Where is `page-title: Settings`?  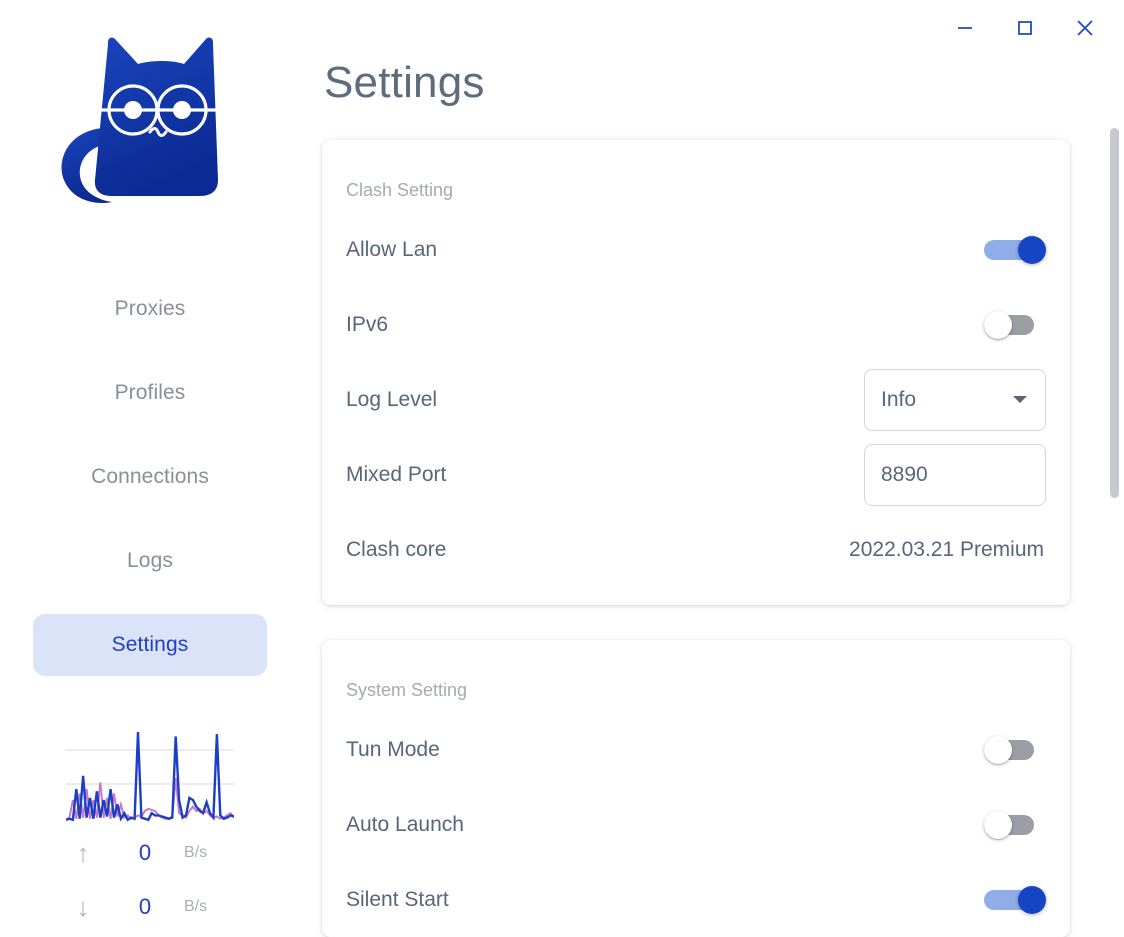 page-title: Settings is located at coordinates (404, 82).